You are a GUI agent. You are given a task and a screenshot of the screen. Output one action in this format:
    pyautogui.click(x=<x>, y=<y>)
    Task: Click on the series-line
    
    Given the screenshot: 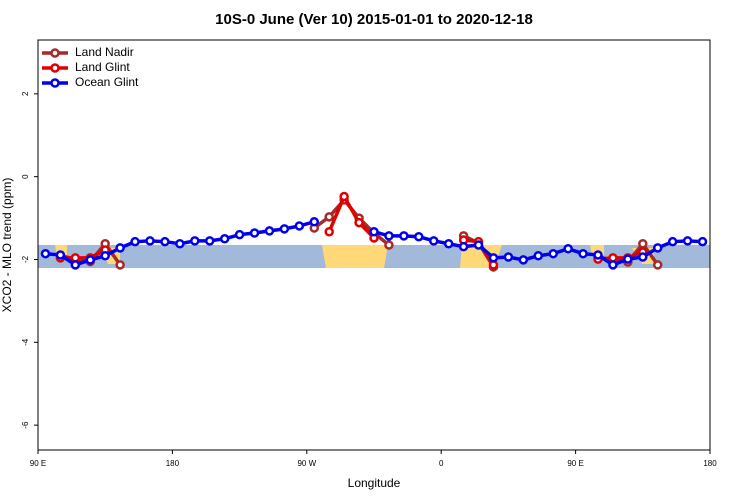 What is the action you would take?
    pyautogui.click(x=352, y=230)
    